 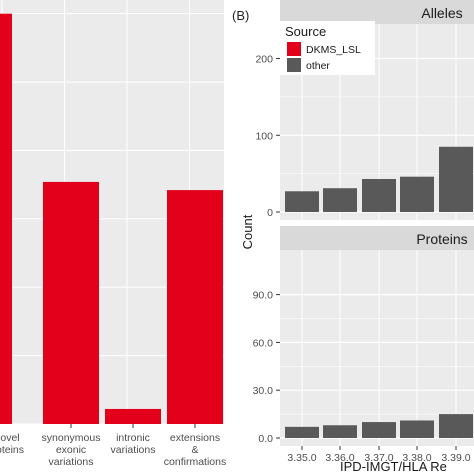 What do you see at coordinates (240, 15) in the screenshot?
I see `panel-b-label: (B)` at bounding box center [240, 15].